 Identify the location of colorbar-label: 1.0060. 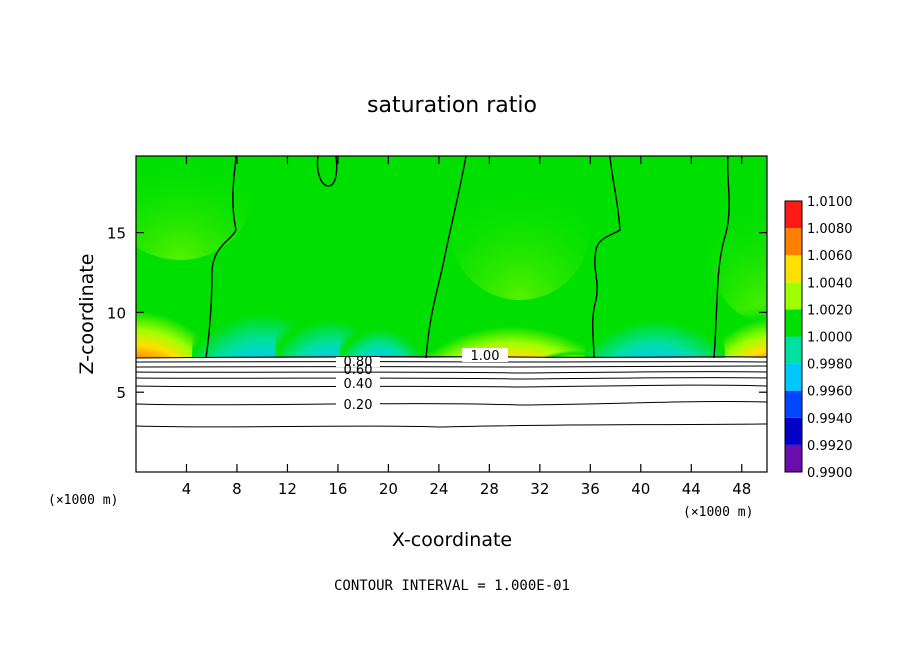
(830, 256).